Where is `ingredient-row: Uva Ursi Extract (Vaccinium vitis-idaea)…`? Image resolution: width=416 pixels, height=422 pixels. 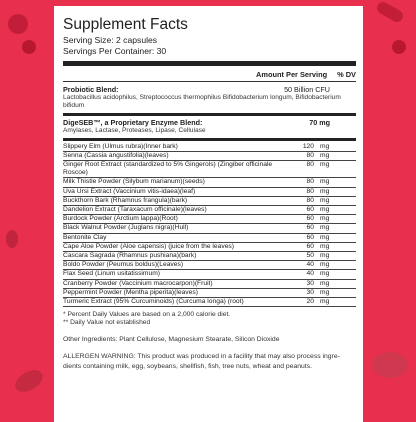
ingredient-row: Uva Ursi Extract (Vaccinium vitis-idaea)… is located at coordinates (209, 192).